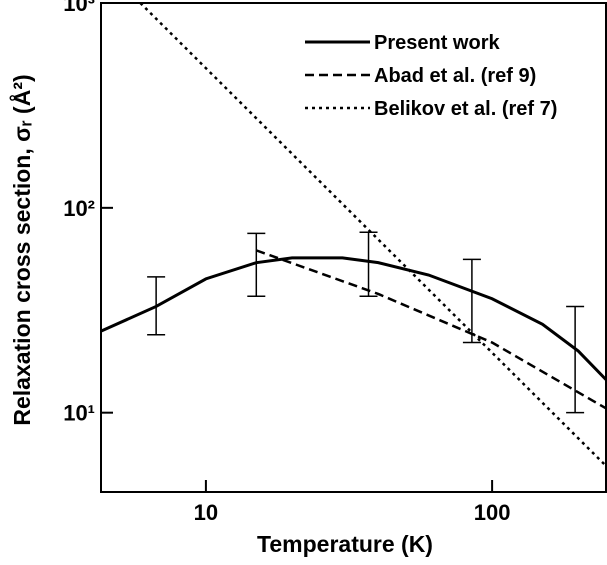  Describe the element at coordinates (437, 43) in the screenshot. I see `legend-label: Present work` at that location.